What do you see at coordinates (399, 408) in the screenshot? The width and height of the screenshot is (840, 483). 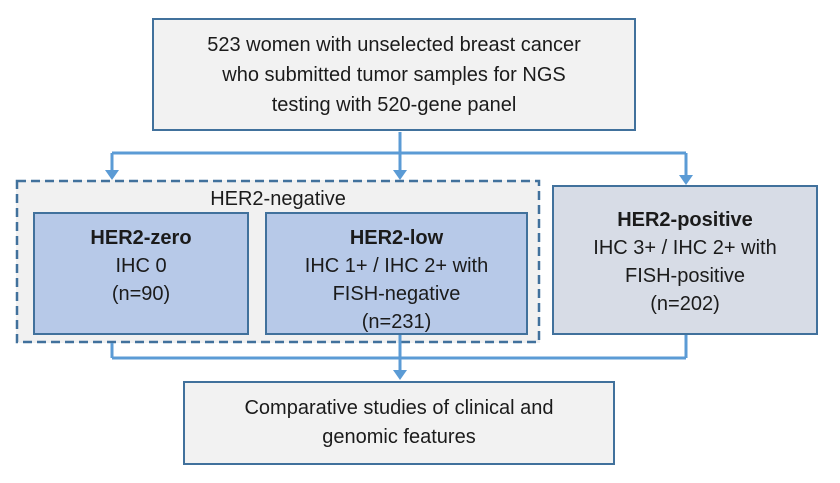 I see `outcome-text-line: Comparative studies of clinical and` at bounding box center [399, 408].